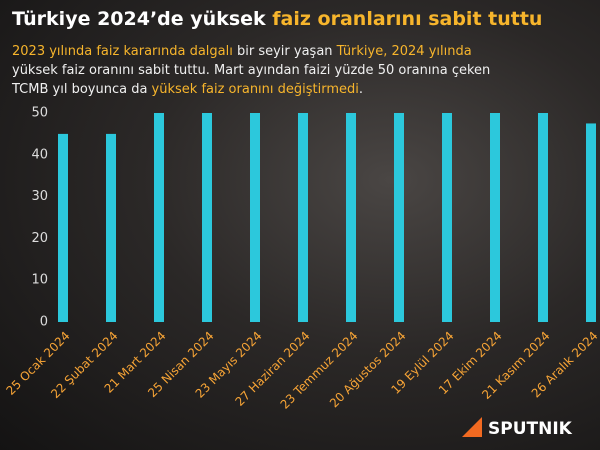 This screenshot has width=600, height=450. What do you see at coordinates (39, 280) in the screenshot?
I see `y-tick-label: 10` at bounding box center [39, 280].